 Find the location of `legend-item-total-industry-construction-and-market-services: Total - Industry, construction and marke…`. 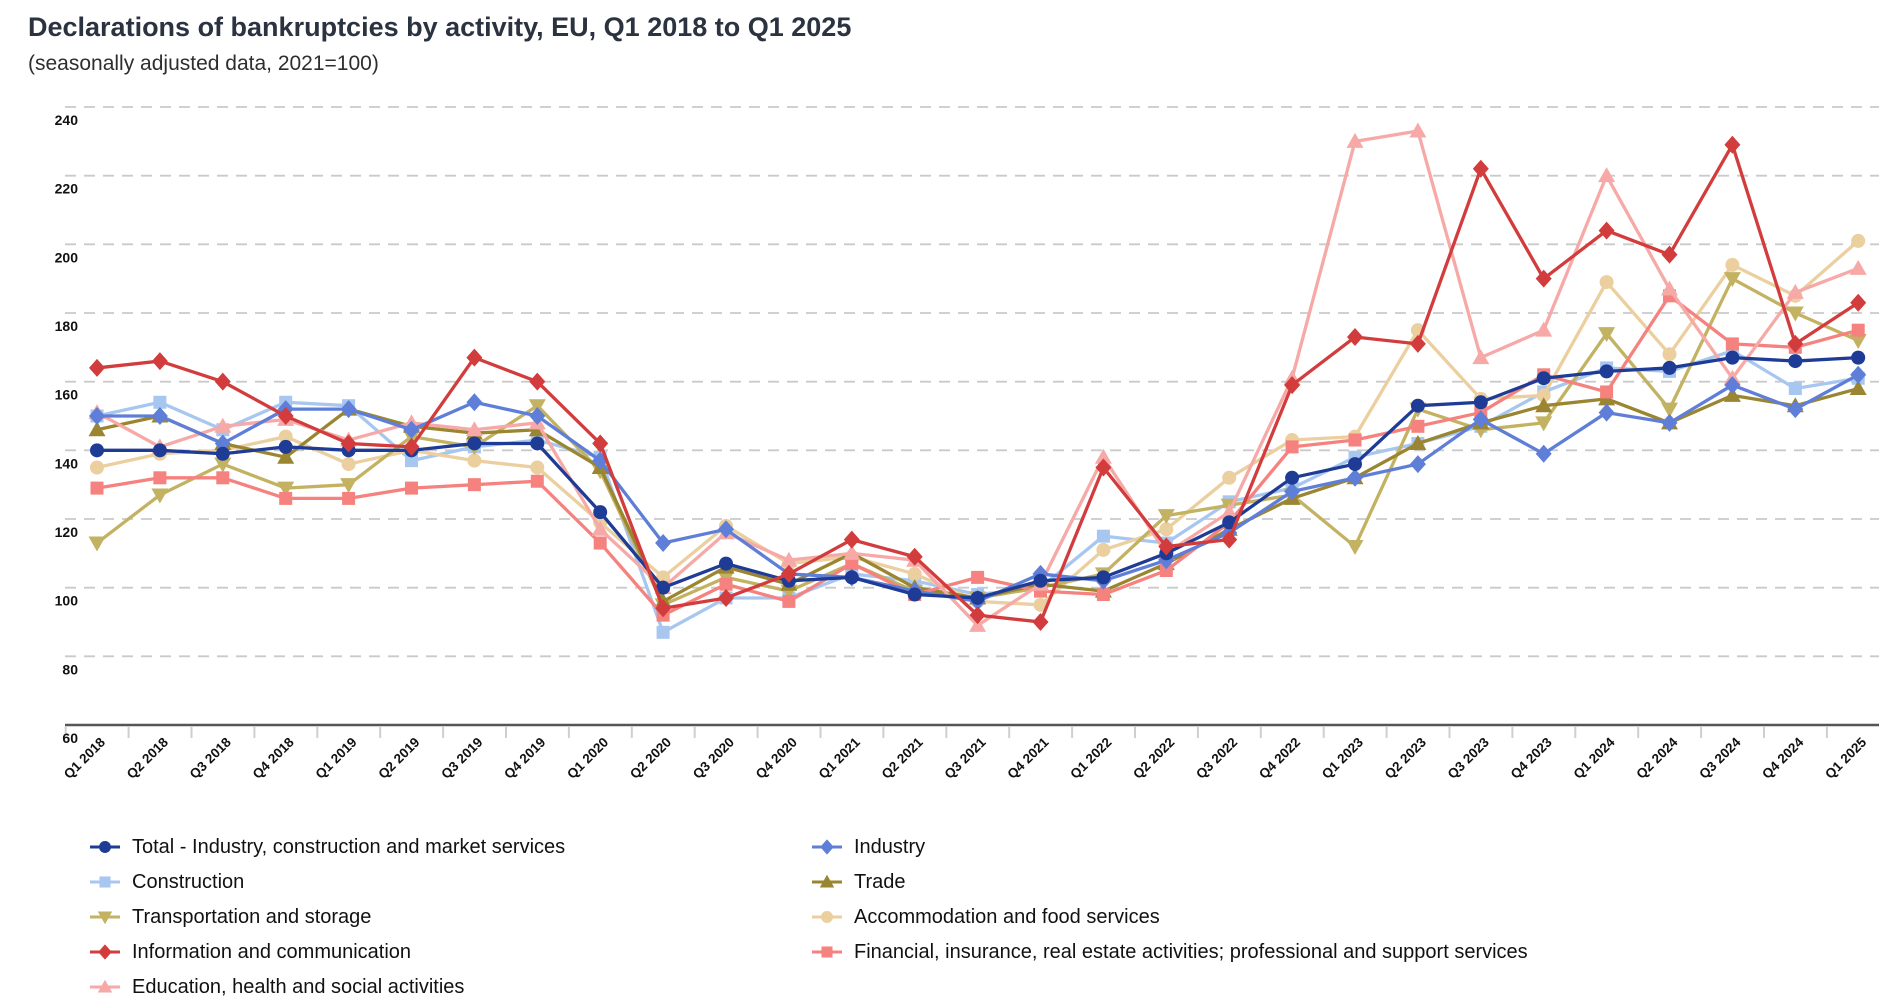

legend-item-total-industry-construction-and-market-services: Total - Industry, construction and marke… is located at coordinates (326, 847).